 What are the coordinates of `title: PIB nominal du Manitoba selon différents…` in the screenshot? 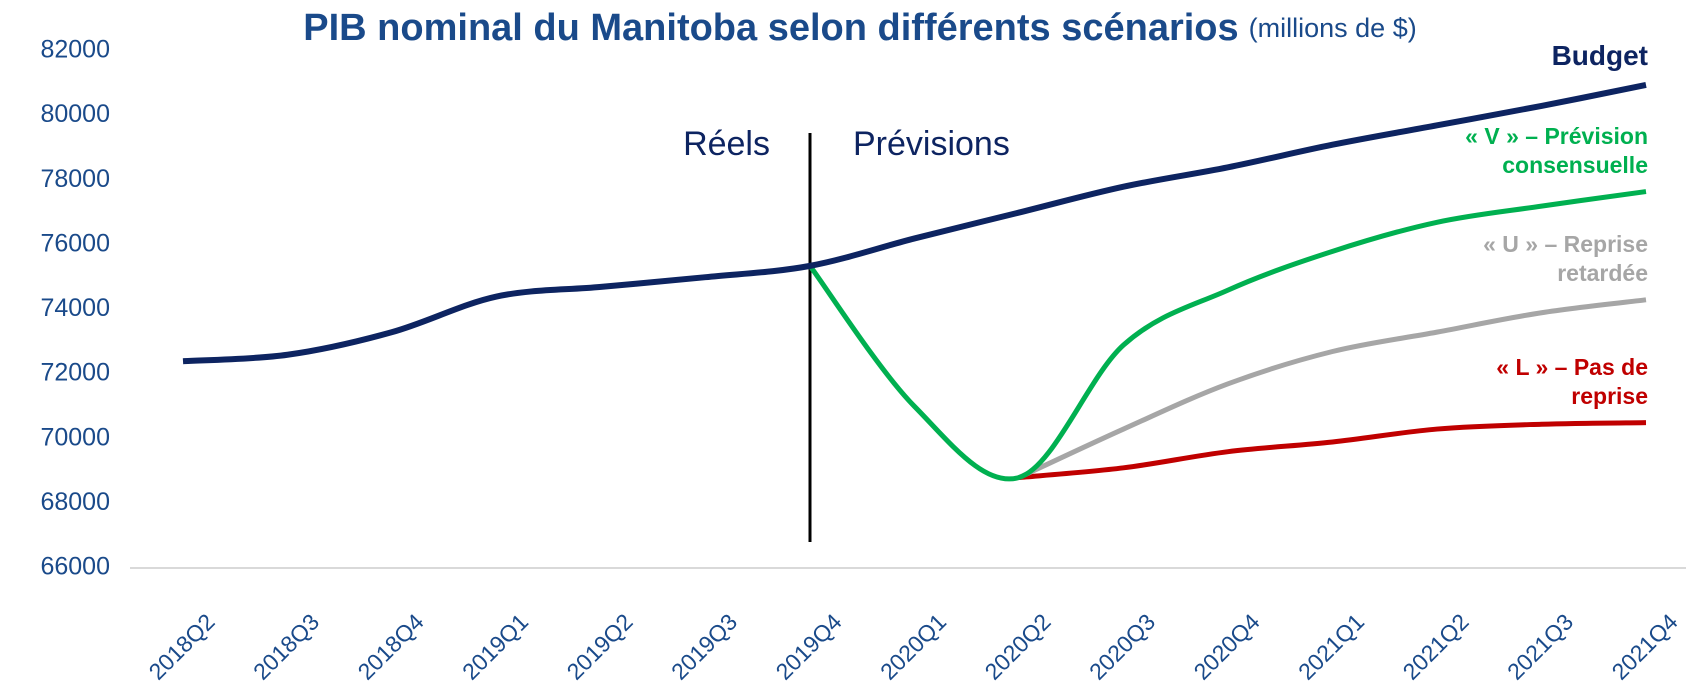 It's located at (770, 28).